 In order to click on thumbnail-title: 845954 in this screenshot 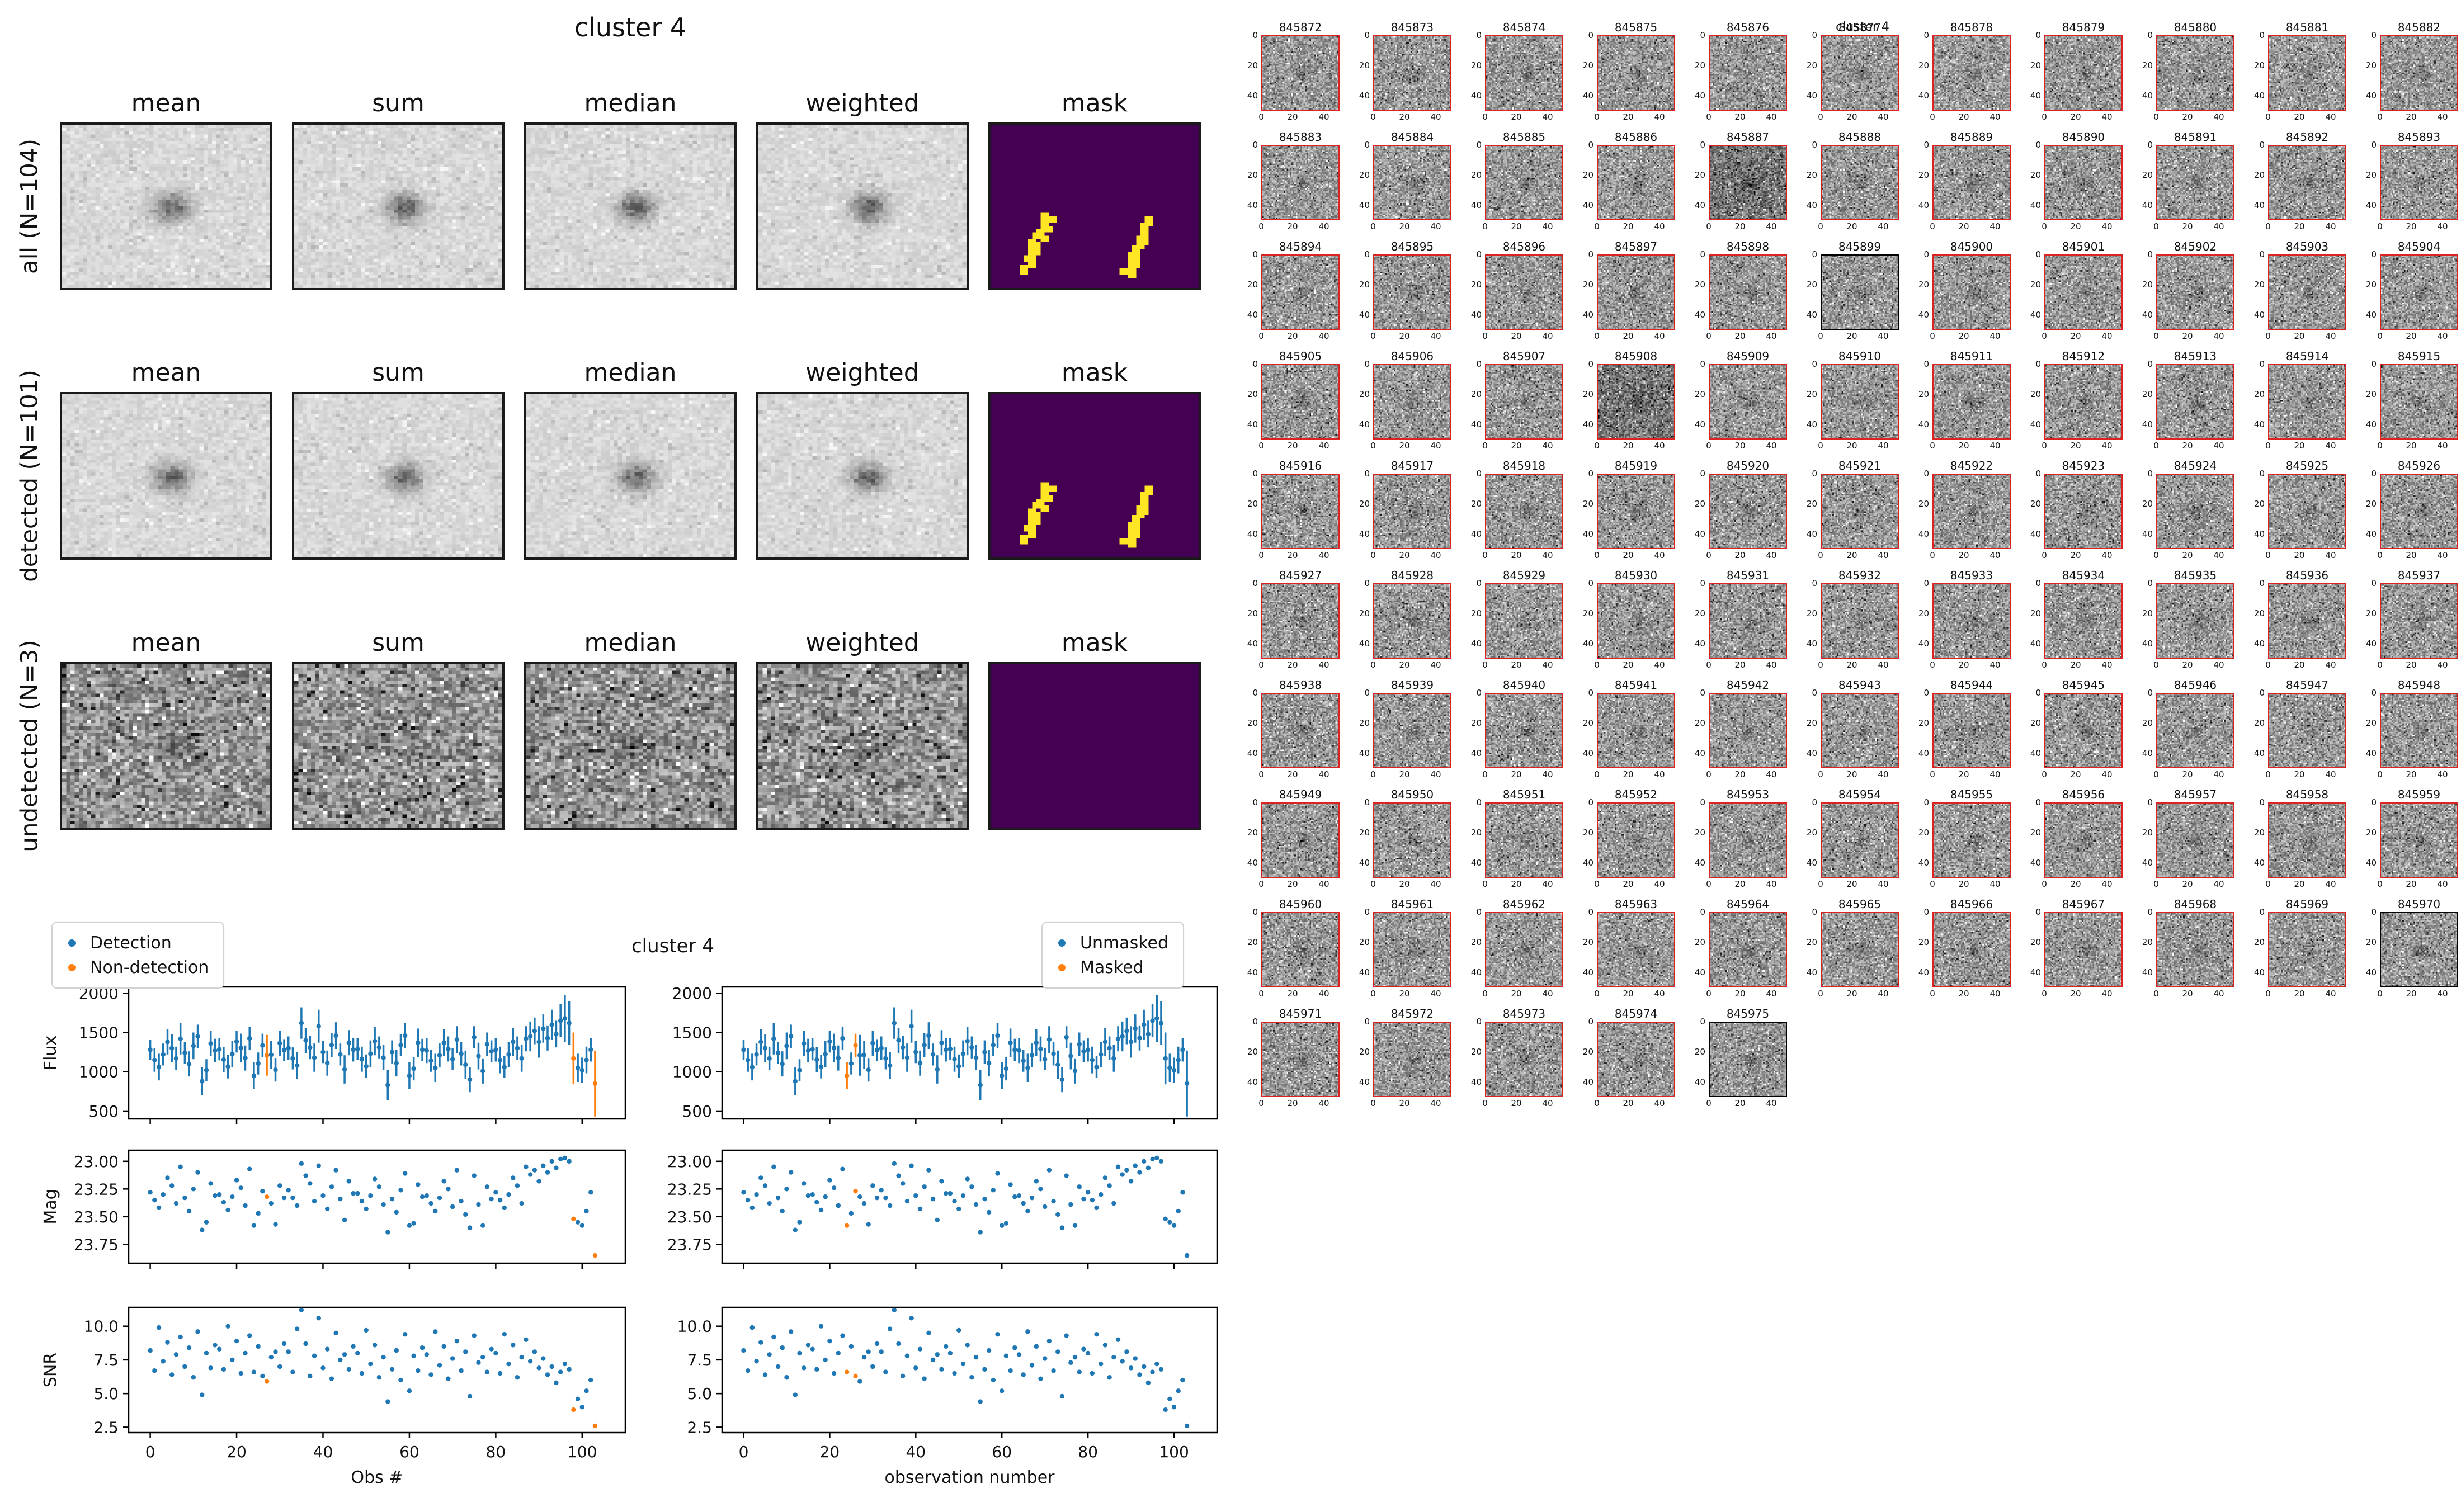, I will do `click(1860, 794)`.